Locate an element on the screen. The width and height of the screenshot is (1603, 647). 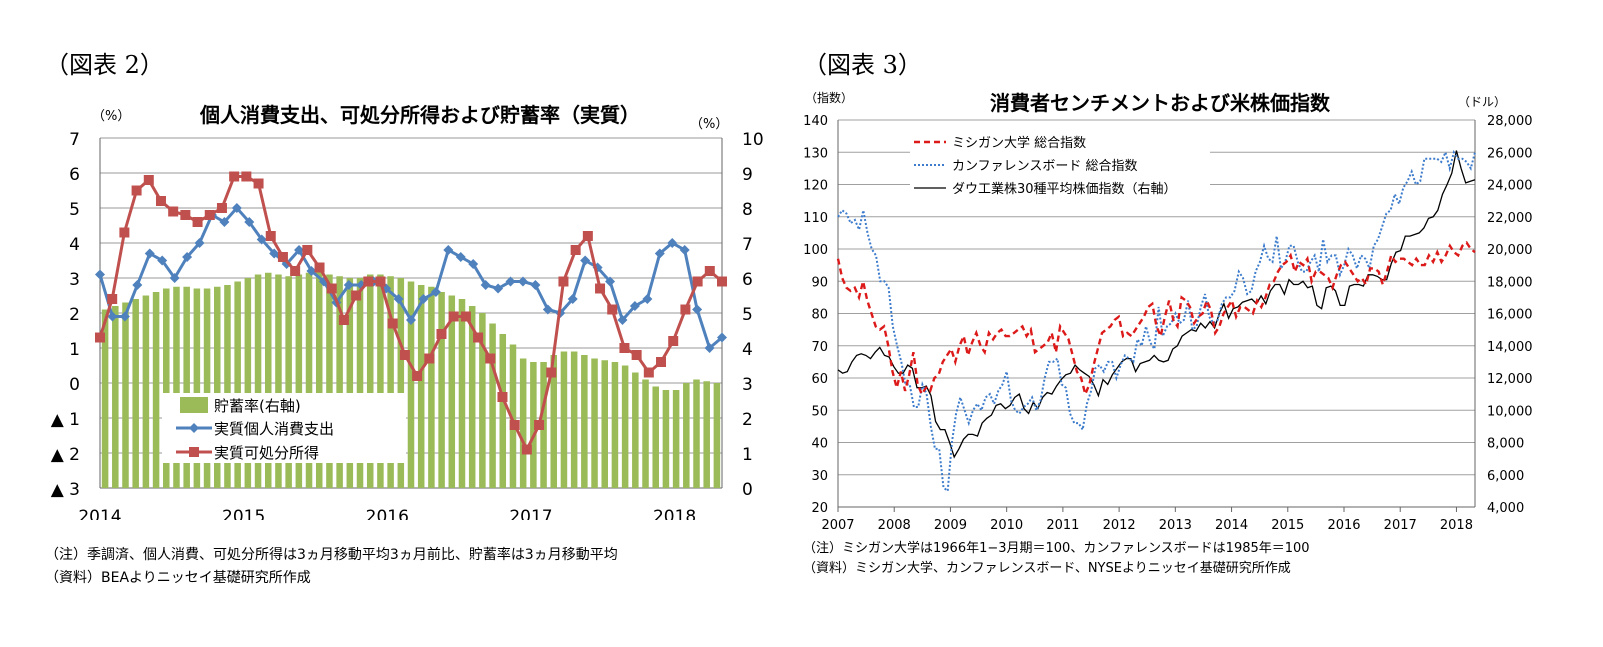
left-tick-label: ▲ 3 is located at coordinates (65, 490).